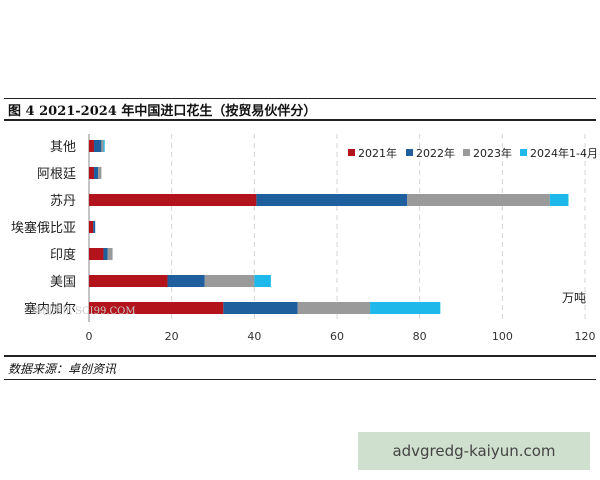  I want to click on watermark-banner: advgredg-kaiyun.com, so click(474, 451).